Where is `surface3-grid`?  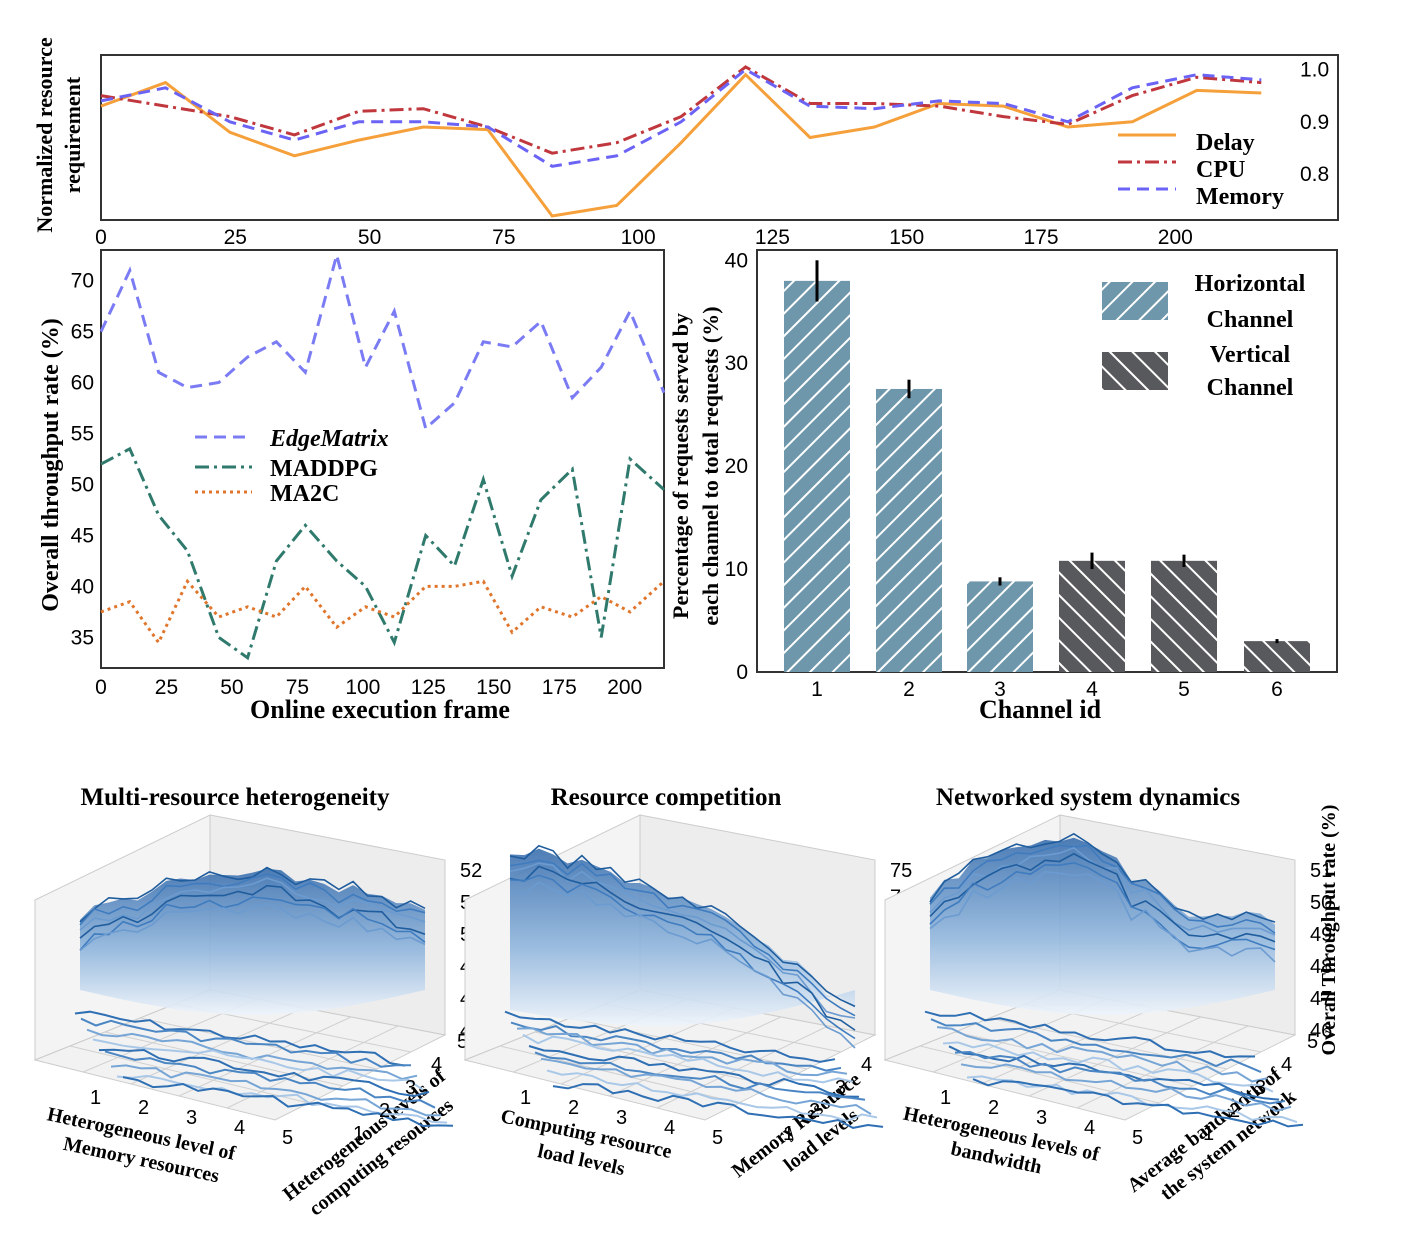 surface3-grid is located at coordinates (1067, 1046).